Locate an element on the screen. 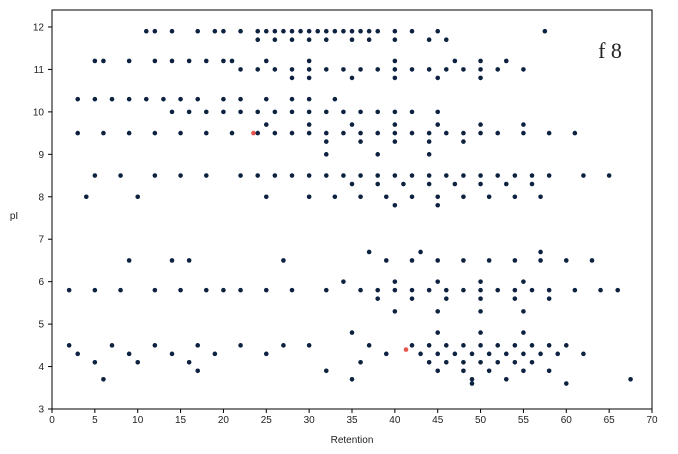 This screenshot has height=454, width=678. x-axis-label: Retention is located at coordinates (352, 440).